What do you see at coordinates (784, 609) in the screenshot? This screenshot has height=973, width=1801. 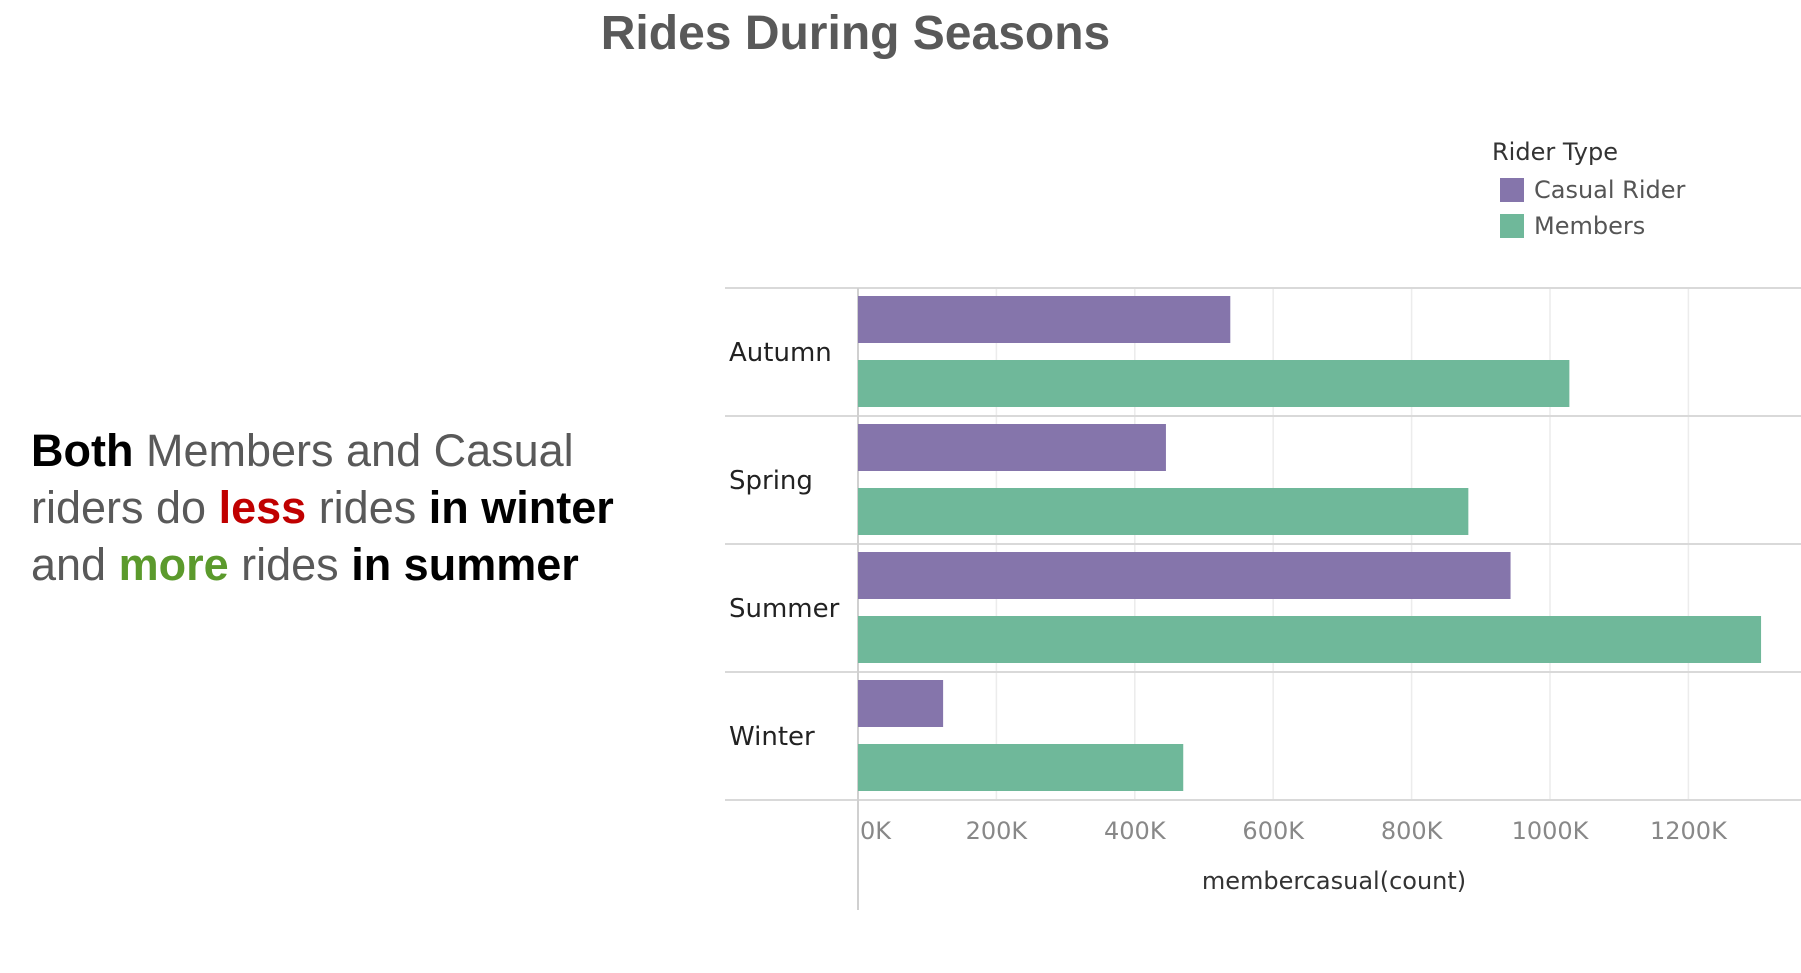 I see `category-label-summer: Summer` at bounding box center [784, 609].